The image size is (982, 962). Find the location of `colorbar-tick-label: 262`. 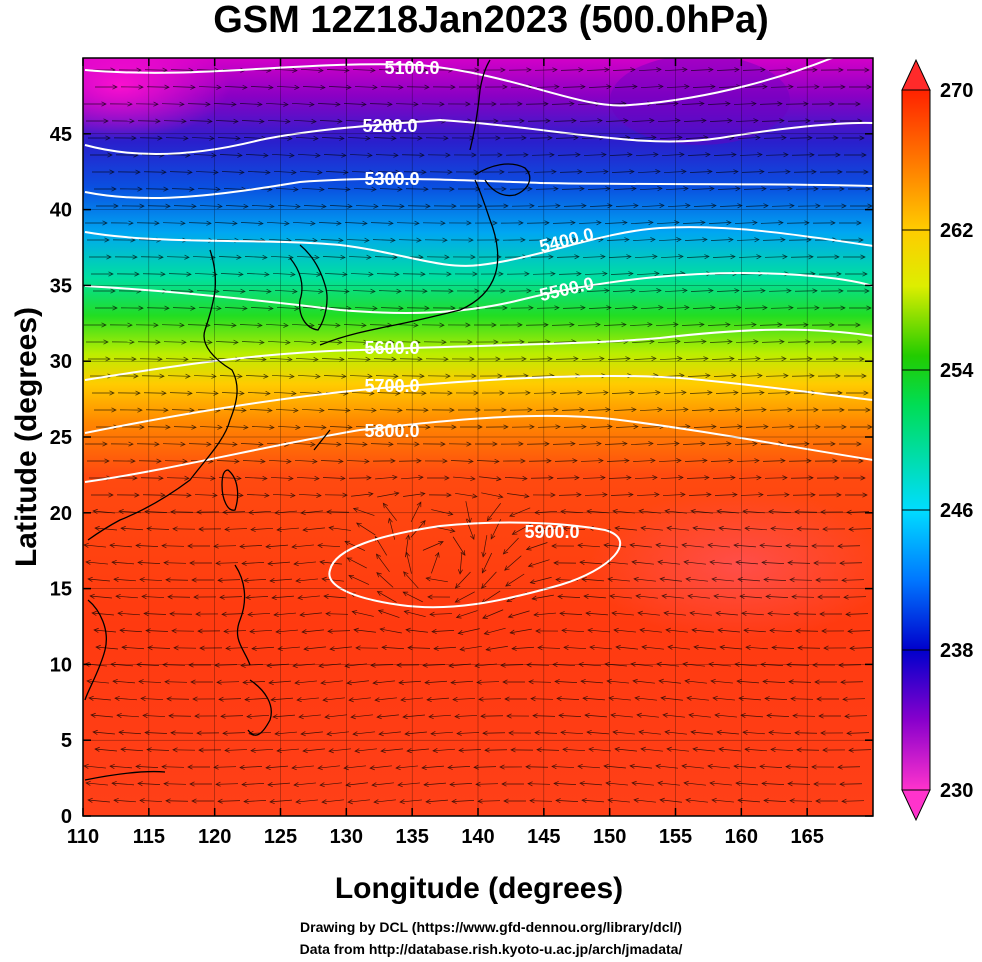

colorbar-tick-label: 262 is located at coordinates (956, 231).